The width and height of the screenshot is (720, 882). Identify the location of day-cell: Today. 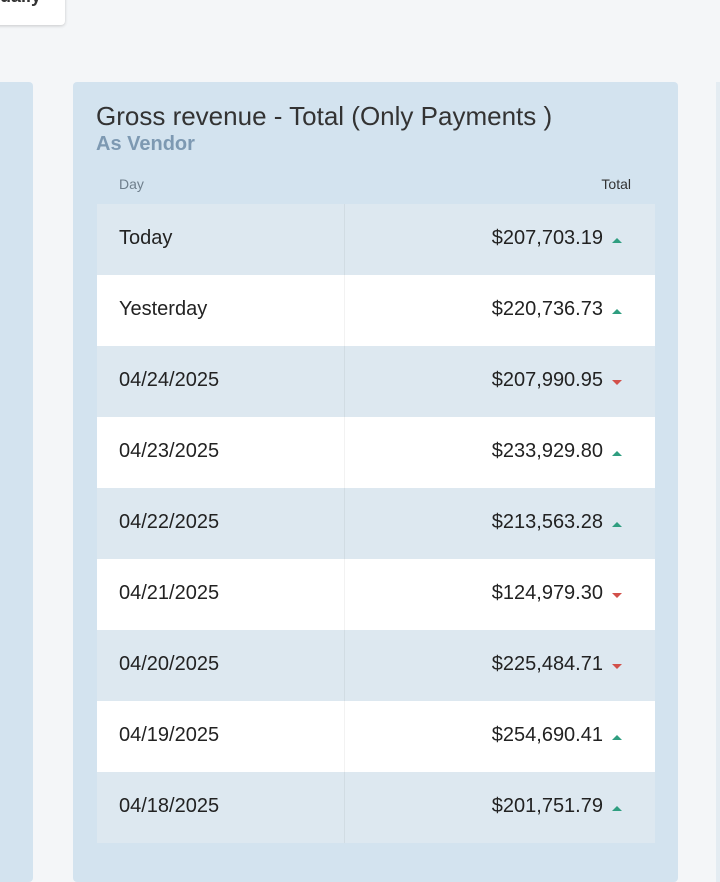
(146, 238).